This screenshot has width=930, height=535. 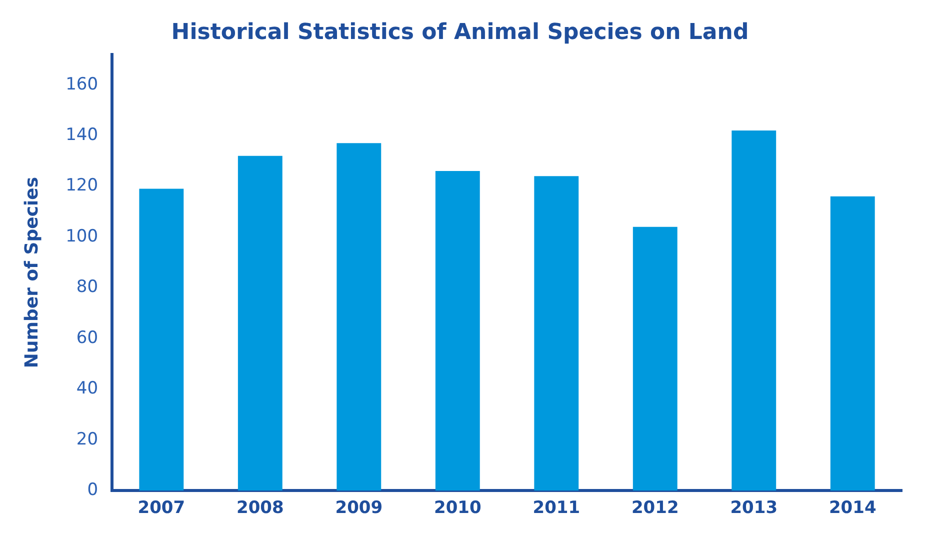 I want to click on y-tick-label: 120, so click(x=82, y=186).